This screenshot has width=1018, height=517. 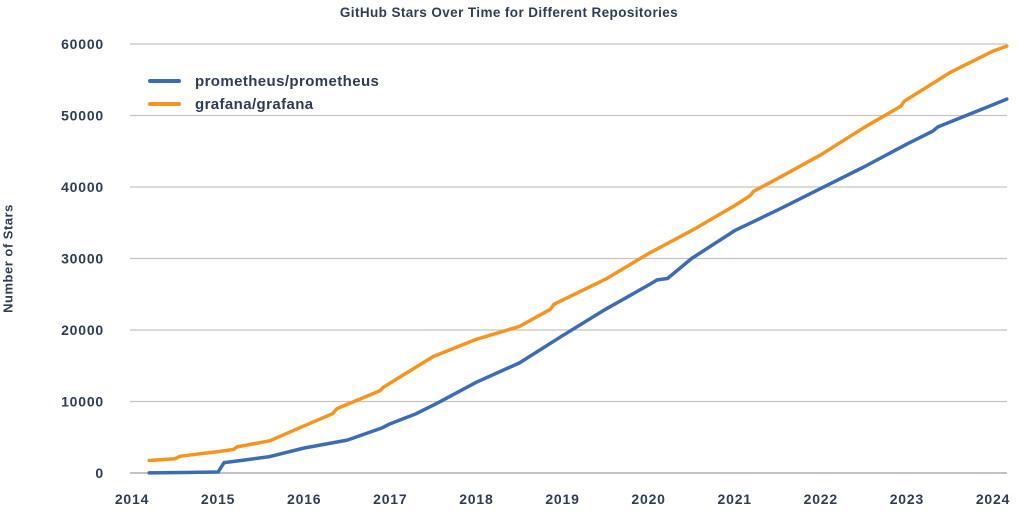 What do you see at coordinates (821, 499) in the screenshot?
I see `x-tick-label: 2022` at bounding box center [821, 499].